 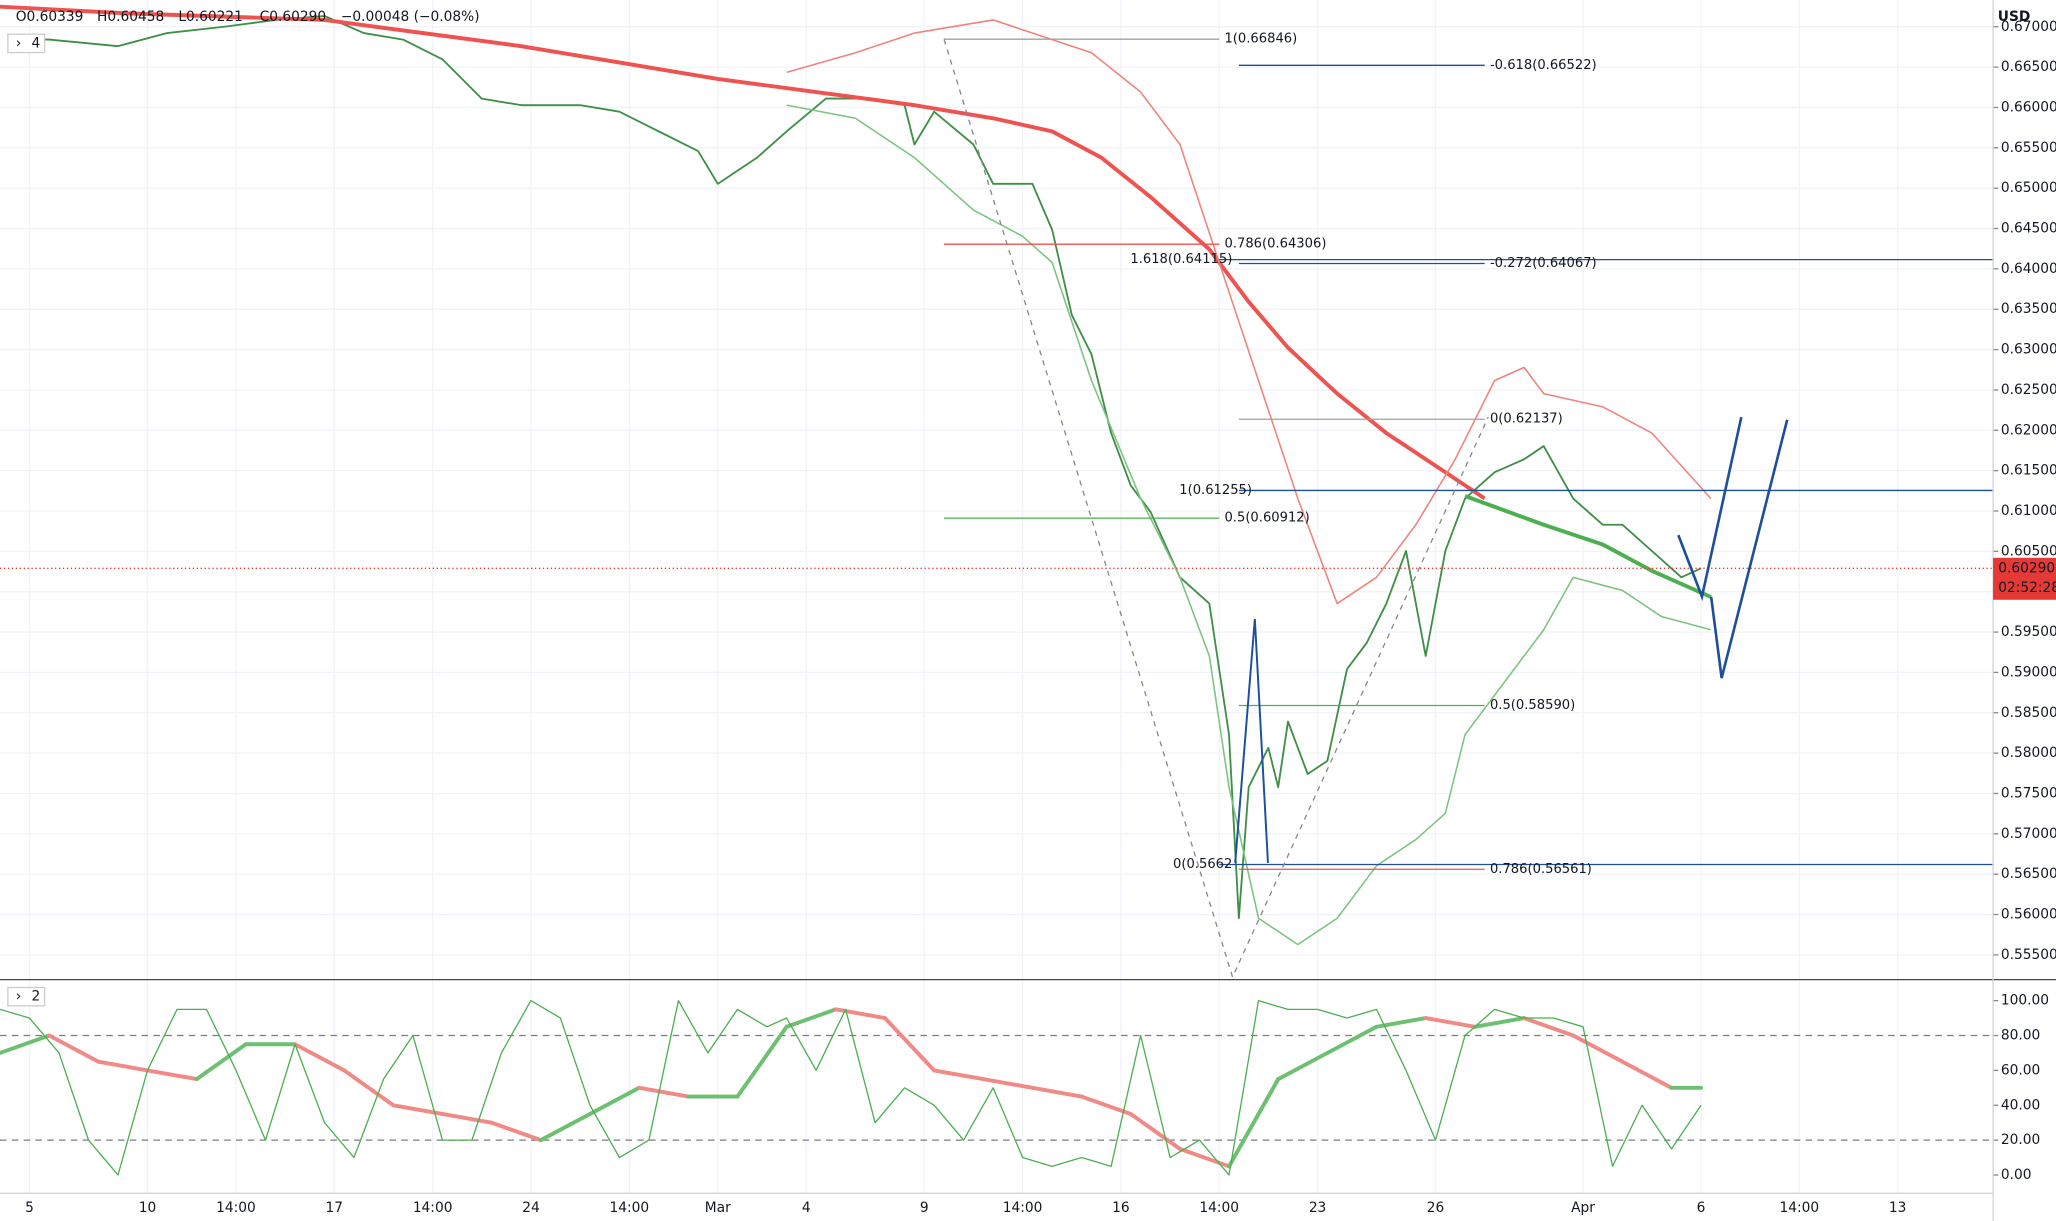 I want to click on y-tick-label: 0.56000, so click(x=2028, y=915).